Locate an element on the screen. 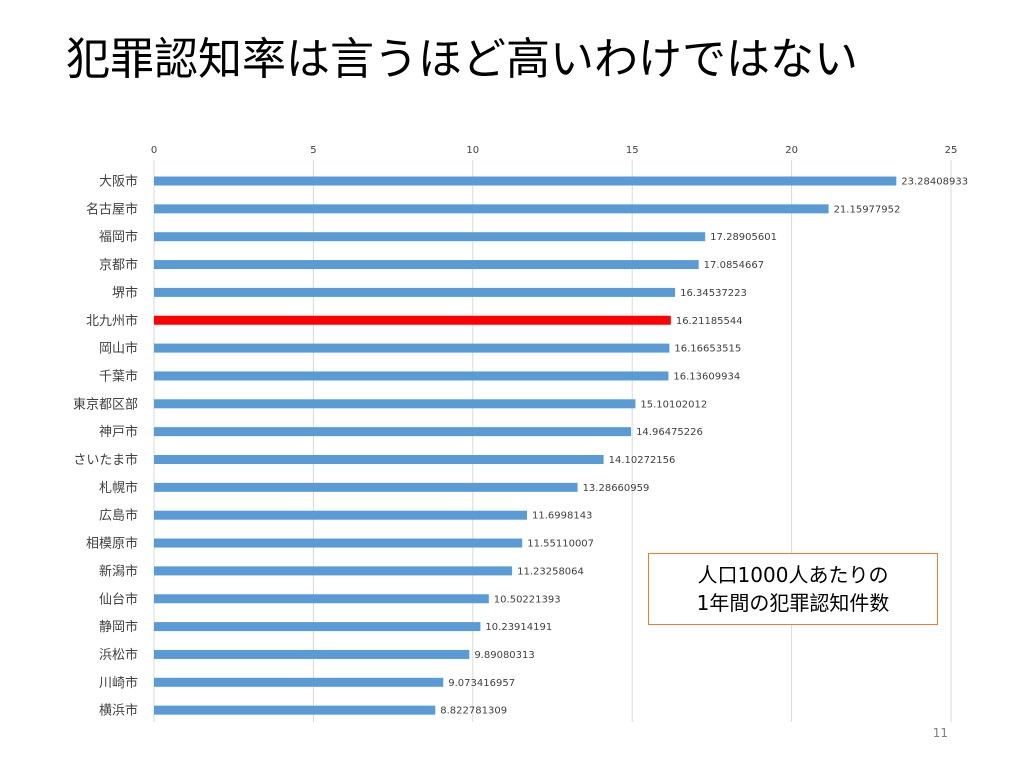 This screenshot has height=768, width=1024. category-label: 静岡市 is located at coordinates (118, 627).